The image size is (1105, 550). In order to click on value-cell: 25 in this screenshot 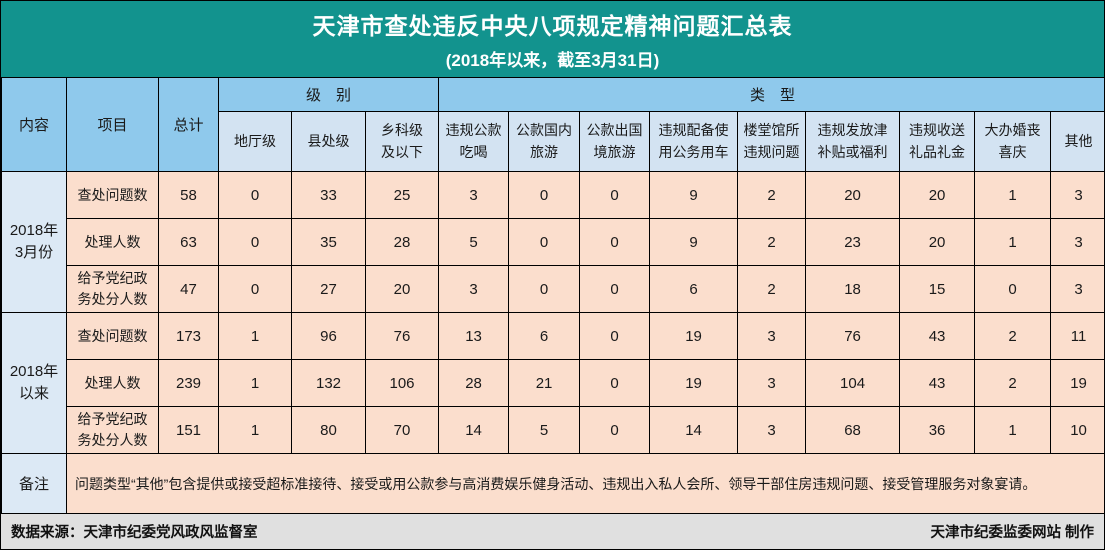, I will do `click(402, 195)`.